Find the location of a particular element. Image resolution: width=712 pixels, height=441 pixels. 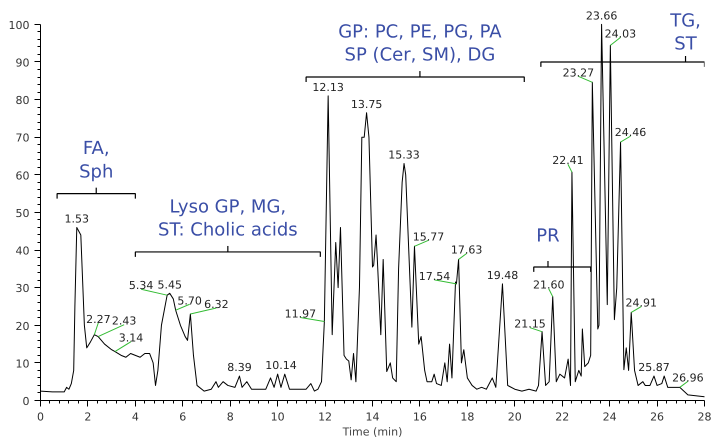

annotation: GP: PC, PE, PG, PA SP (Cer, SM), DG is located at coordinates (420, 44).